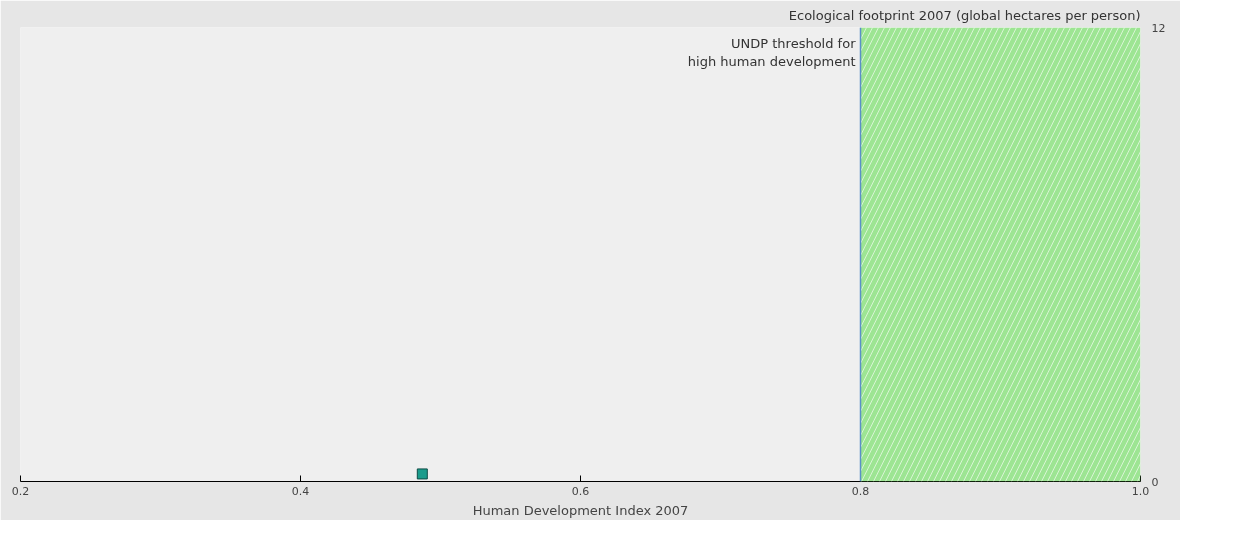 This screenshot has height=546, width=1248. Describe the element at coordinates (580, 510) in the screenshot. I see `x-axis-title: Human Development Index 2007` at that location.